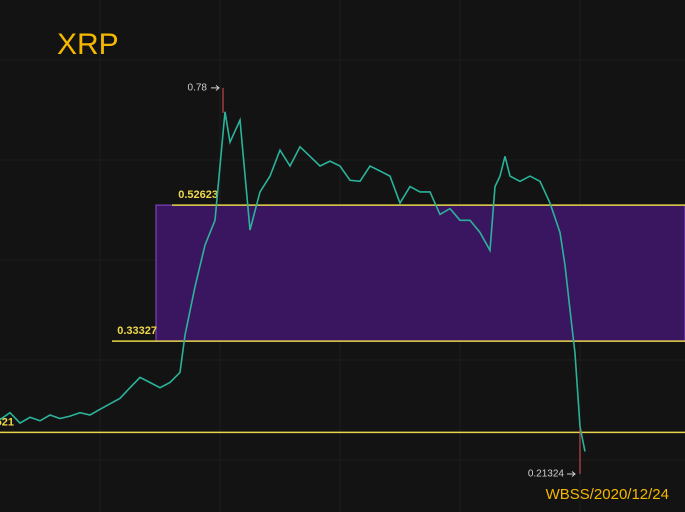 This screenshot has width=685, height=512. What do you see at coordinates (137, 331) in the screenshot?
I see `level-label: 0.33327` at bounding box center [137, 331].